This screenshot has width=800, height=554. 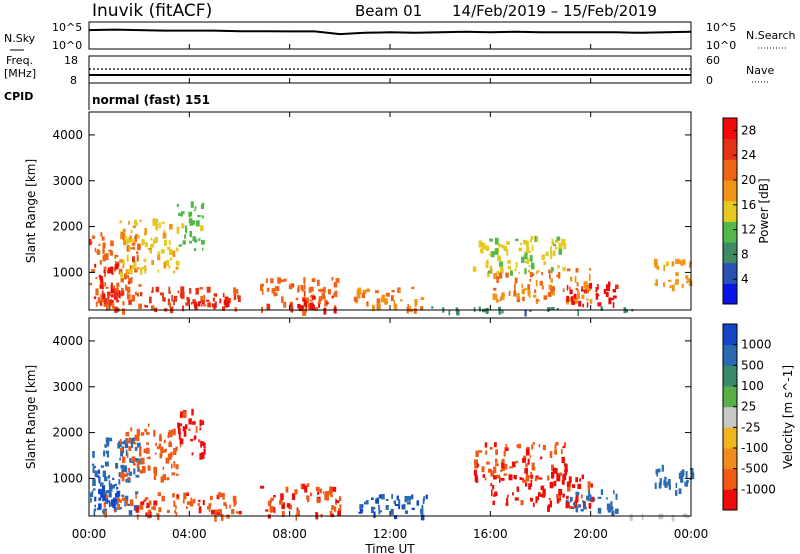 What do you see at coordinates (289, 534) in the screenshot?
I see `x-tick-label: 08:00` at bounding box center [289, 534].